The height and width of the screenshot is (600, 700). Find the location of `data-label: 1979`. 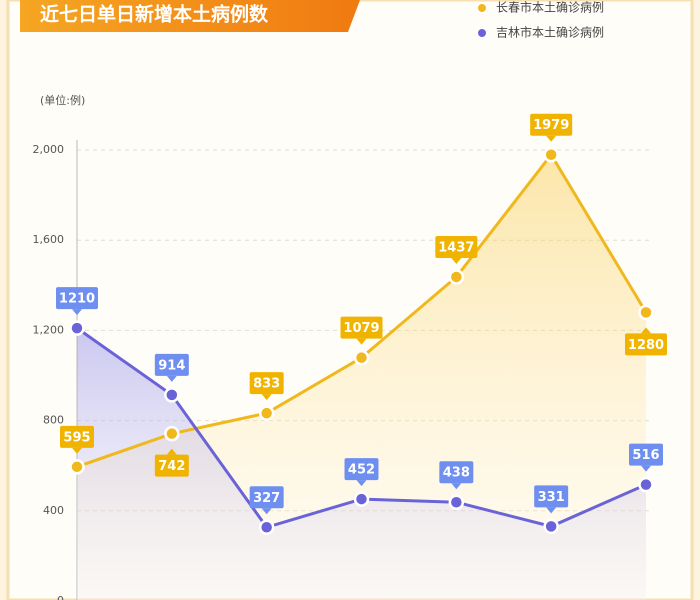

data-label: 1979 is located at coordinates (551, 125).